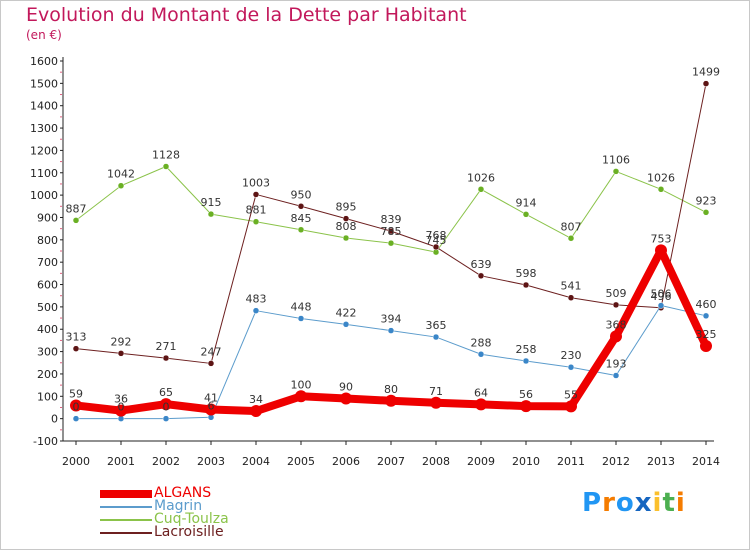 This screenshot has height=550, width=750. I want to click on y-tick-label: 200, so click(47, 374).